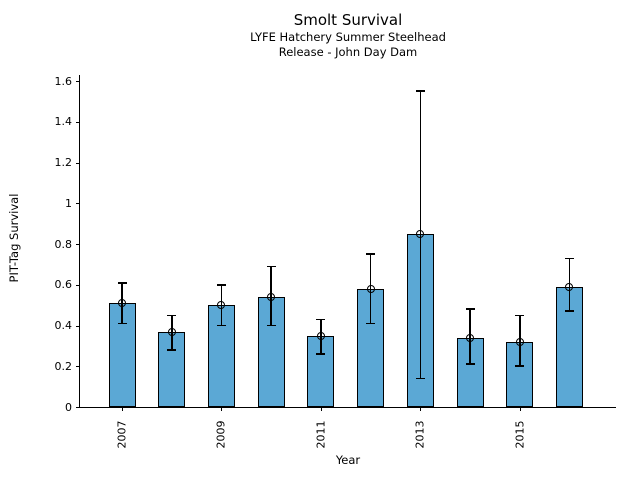 The width and height of the screenshot is (640, 480). What do you see at coordinates (321, 354) in the screenshot?
I see `error-cap-bottom-2011` at bounding box center [321, 354].